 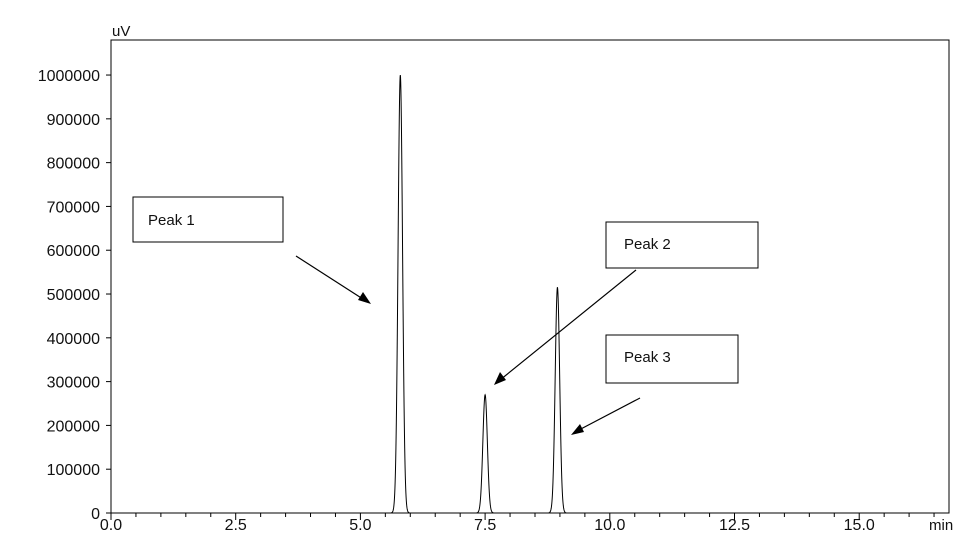 I want to click on x-tick-label: 2.5, so click(x=236, y=525).